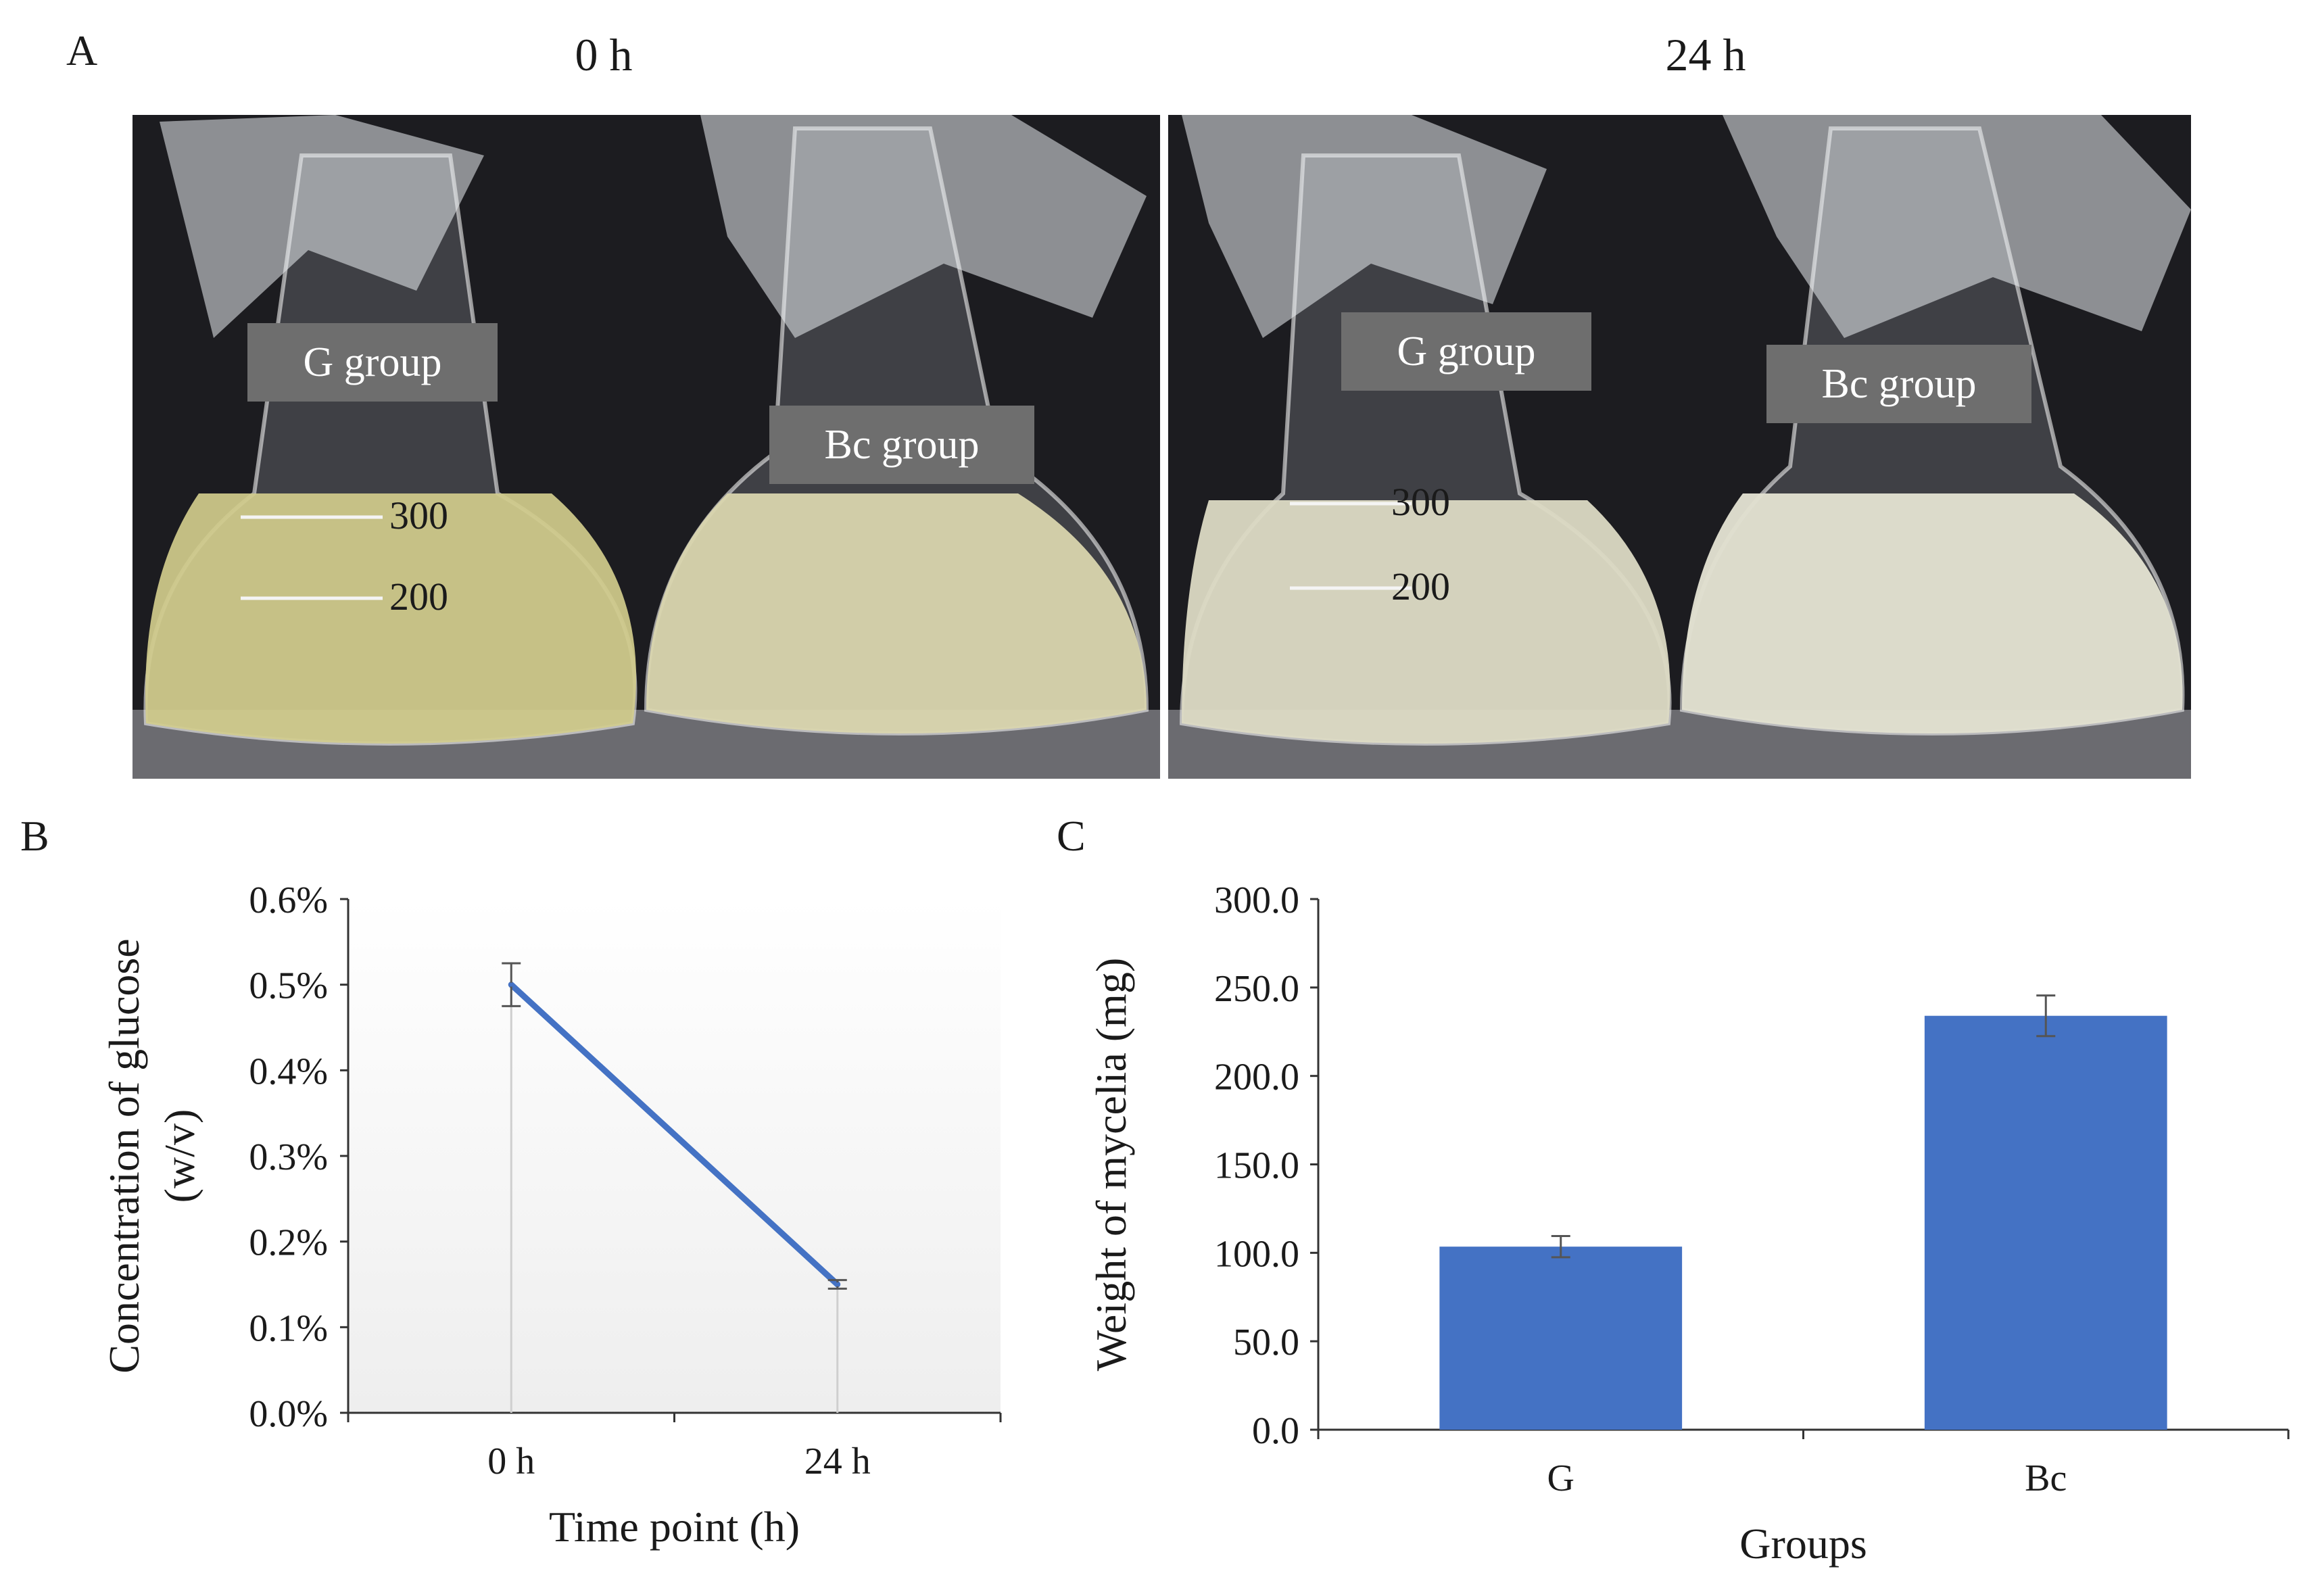  I want to click on y-tick-label: 0.0%, so click(288, 1414).